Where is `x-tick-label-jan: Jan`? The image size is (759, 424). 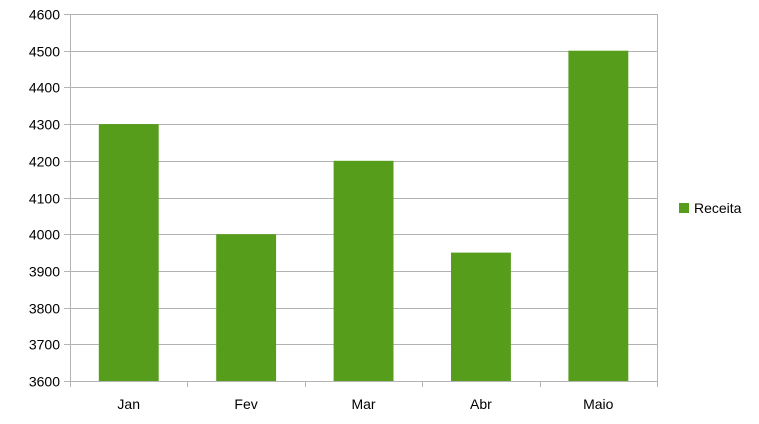
x-tick-label-jan: Jan is located at coordinates (128, 404).